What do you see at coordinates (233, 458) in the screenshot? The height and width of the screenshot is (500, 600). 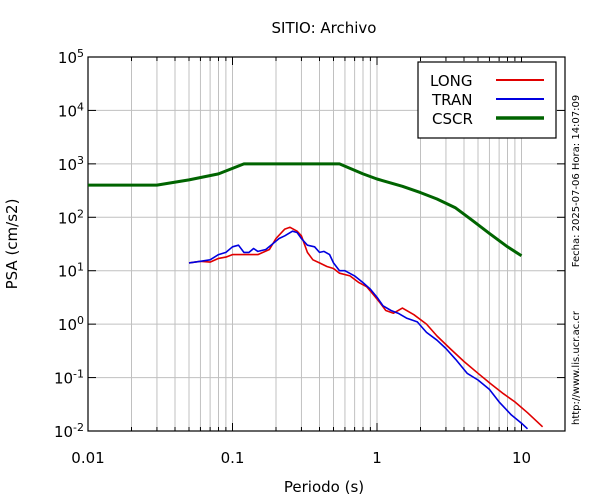 I see `x-tick-label: 0.1` at bounding box center [233, 458].